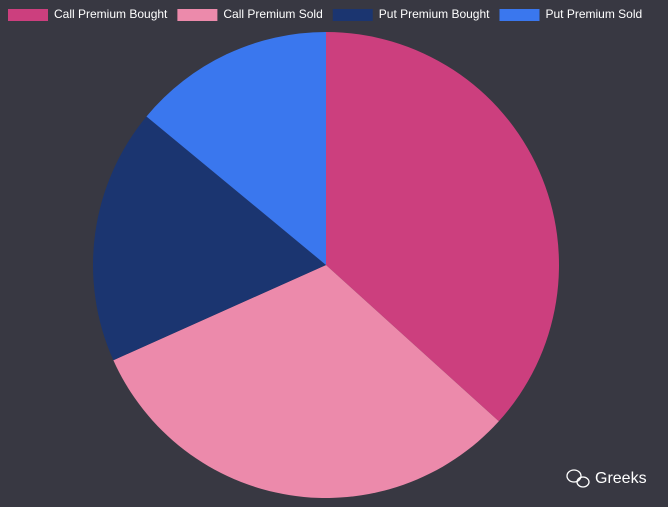 The height and width of the screenshot is (507, 668). Describe the element at coordinates (434, 14) in the screenshot. I see `legend-label: Put Premium Bought` at that location.